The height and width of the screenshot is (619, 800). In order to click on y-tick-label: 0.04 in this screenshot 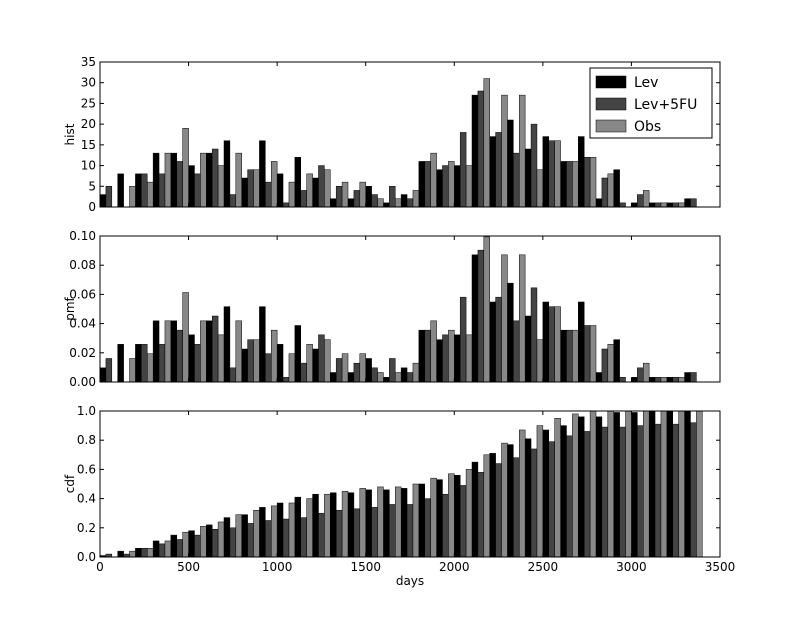, I will do `click(82, 324)`.